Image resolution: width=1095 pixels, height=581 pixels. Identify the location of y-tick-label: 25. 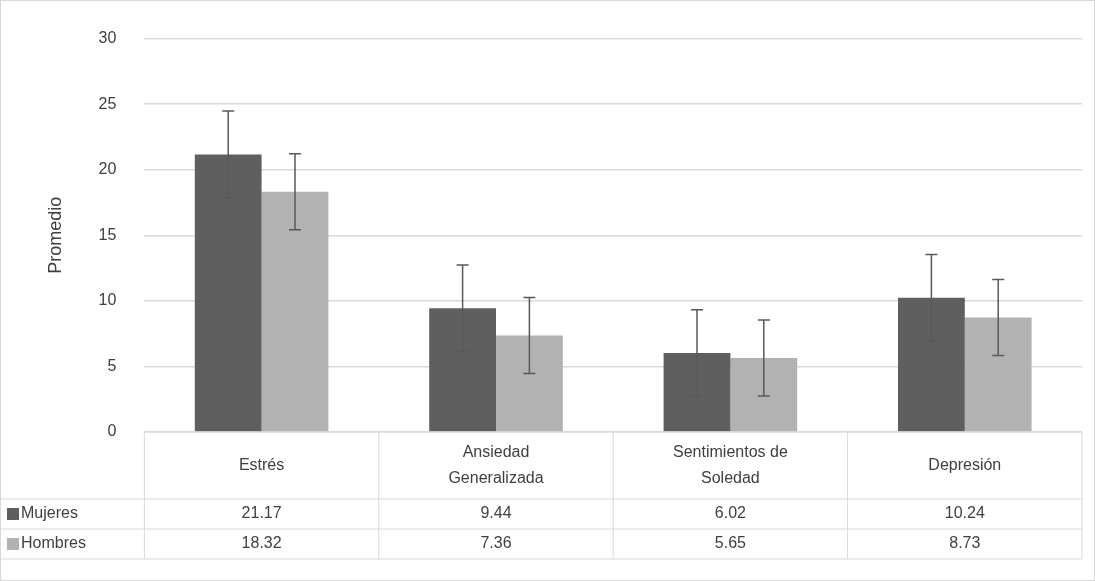
(107, 103).